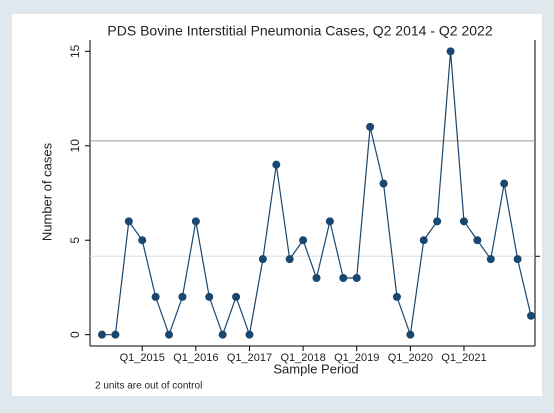 The width and height of the screenshot is (554, 413). I want to click on x-tick-label: Q1_2017, so click(249, 358).